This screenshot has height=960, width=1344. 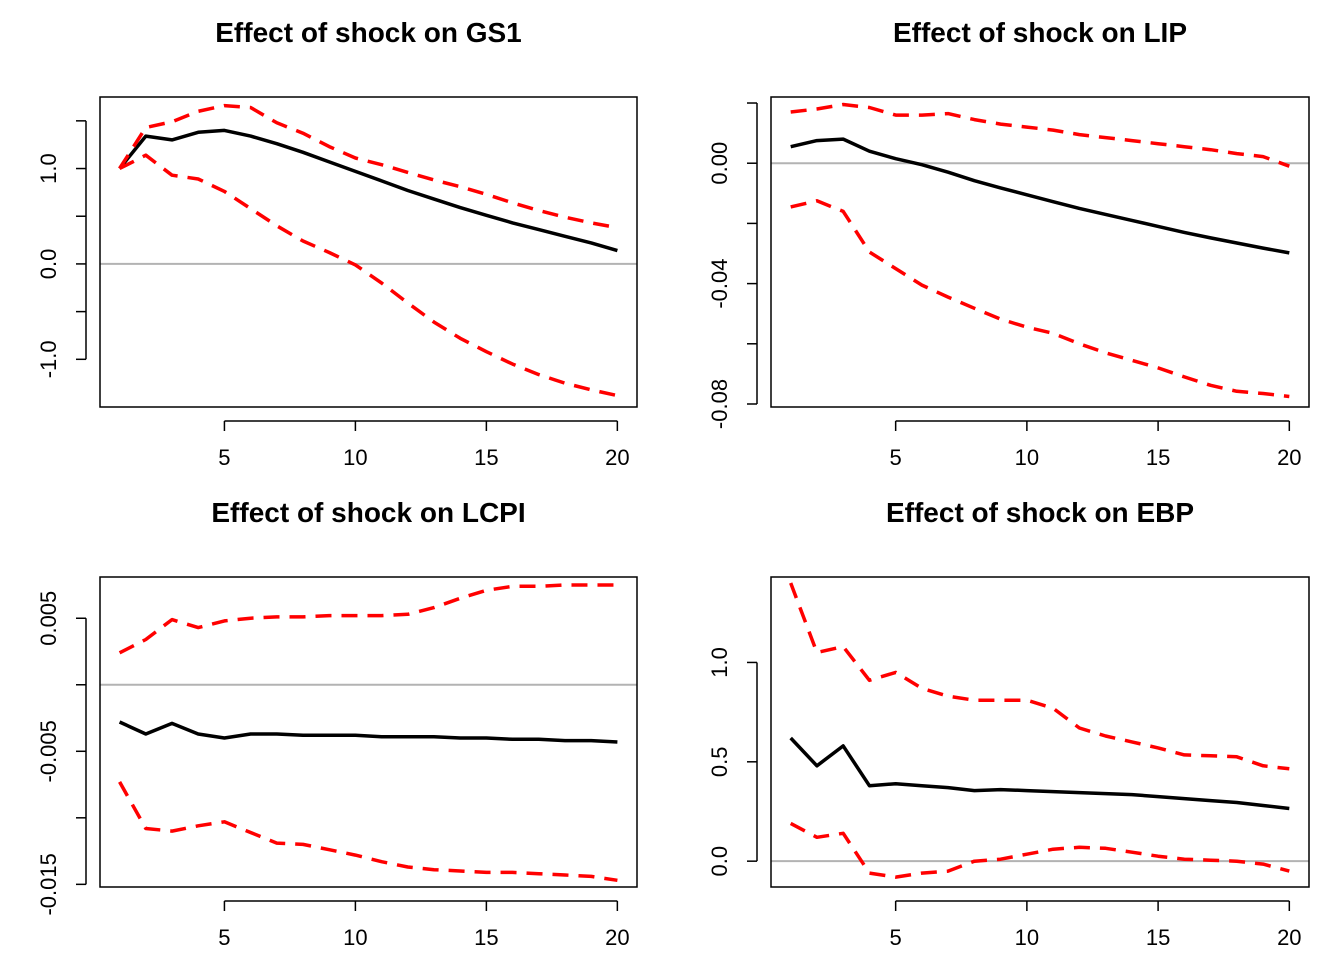 What do you see at coordinates (1040, 32) in the screenshot?
I see `panel-title: Effect of shock on LIP` at bounding box center [1040, 32].